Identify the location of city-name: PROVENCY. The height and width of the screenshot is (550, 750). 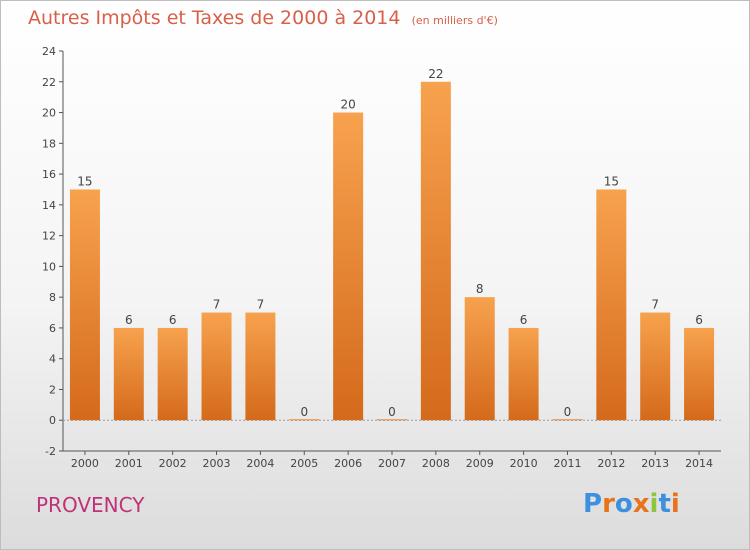
(90, 505).